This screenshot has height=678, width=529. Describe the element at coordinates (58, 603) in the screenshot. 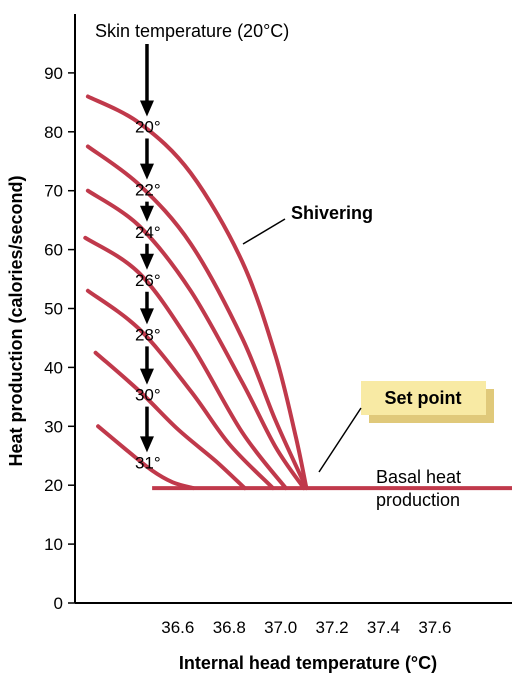

I see `y-tick-label: 0` at that location.